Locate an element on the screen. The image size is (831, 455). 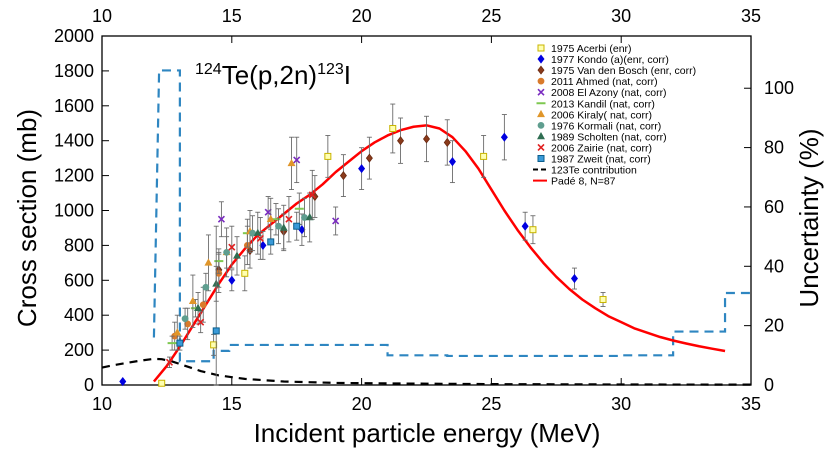
y2-tick-label: 0 is located at coordinates (769, 385).